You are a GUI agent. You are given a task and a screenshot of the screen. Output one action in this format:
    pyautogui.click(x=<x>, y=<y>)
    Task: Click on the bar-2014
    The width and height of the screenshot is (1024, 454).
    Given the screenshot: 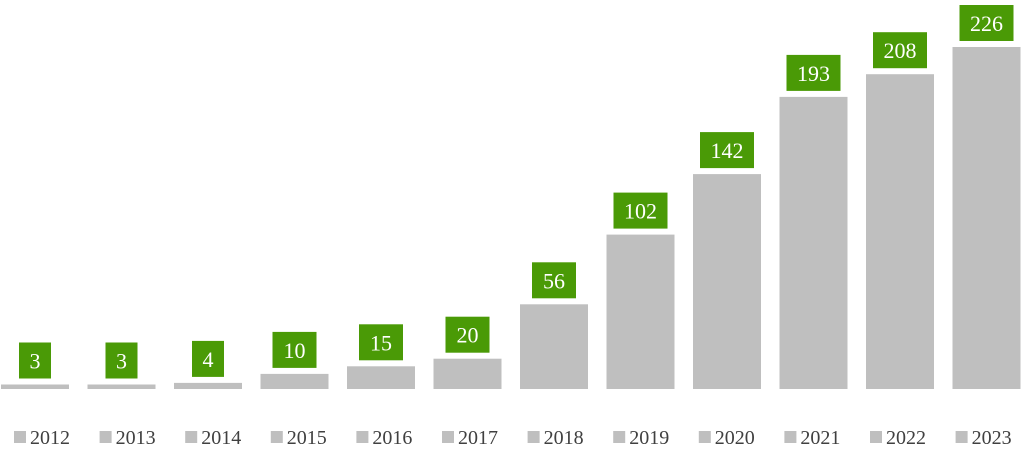 What is the action you would take?
    pyautogui.click(x=208, y=385)
    